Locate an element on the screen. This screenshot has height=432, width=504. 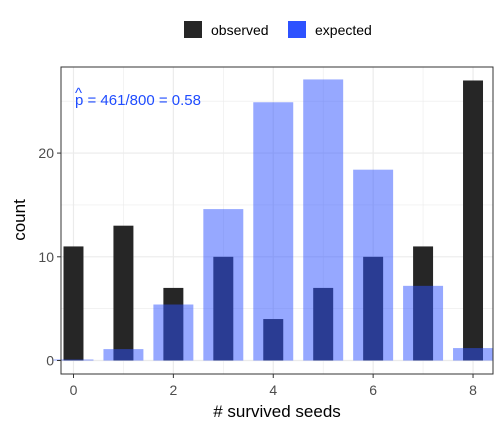
y-tick-label: 20 is located at coordinates (46, 153).